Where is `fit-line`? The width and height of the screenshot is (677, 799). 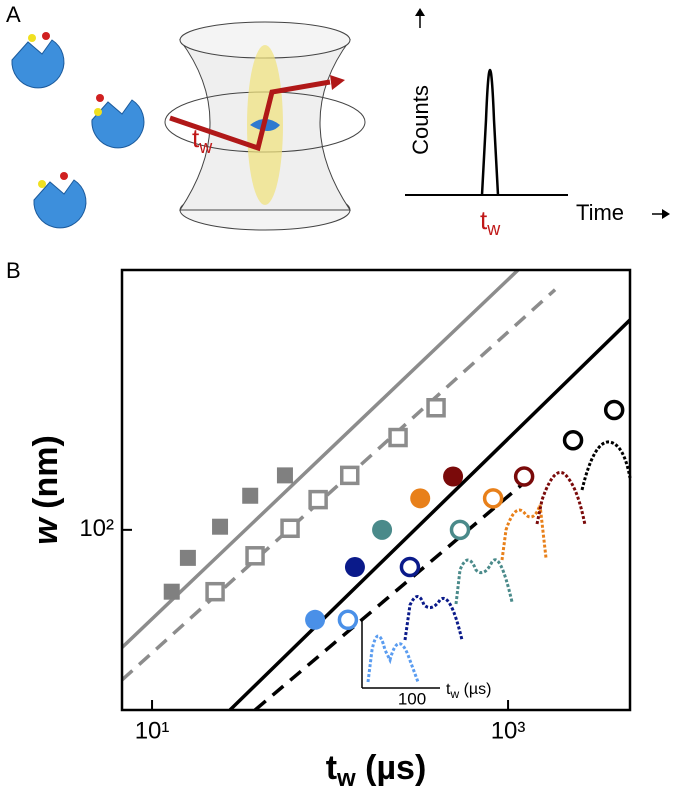 fit-line is located at coordinates (392, 593).